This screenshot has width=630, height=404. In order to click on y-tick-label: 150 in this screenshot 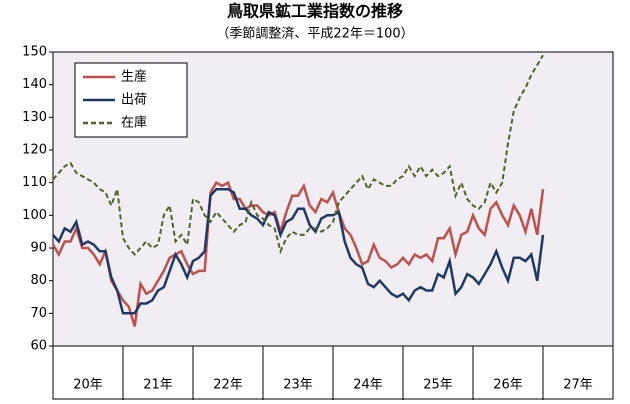, I will do `click(34, 52)`.